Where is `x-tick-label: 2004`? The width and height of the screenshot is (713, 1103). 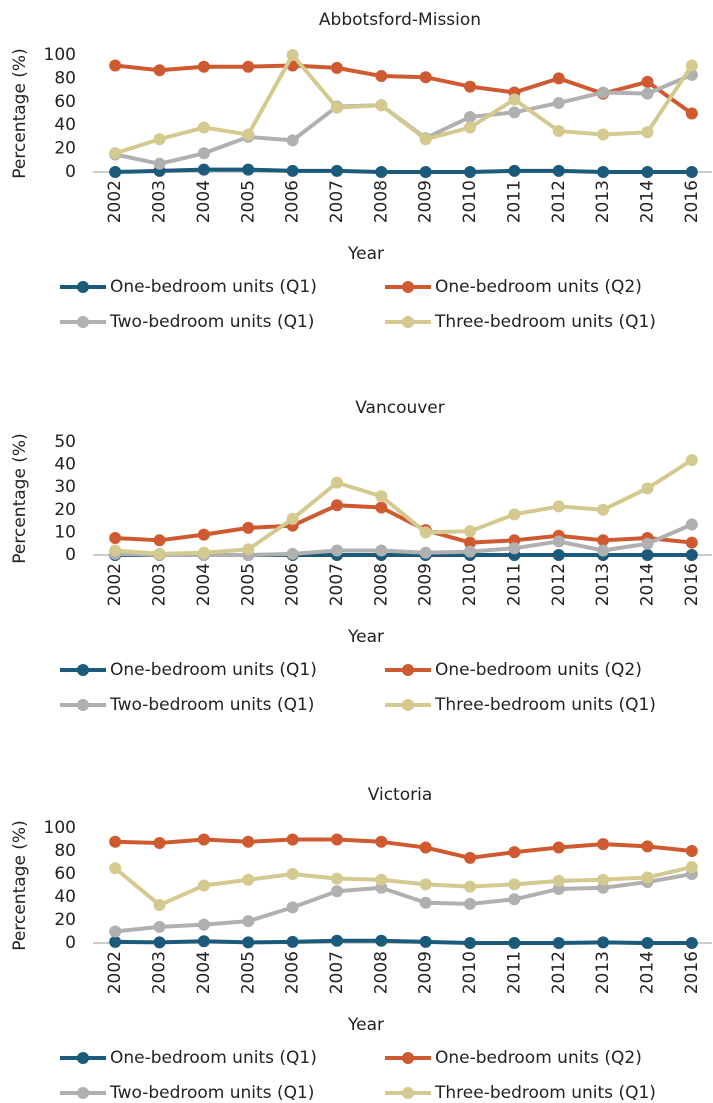
x-tick-label: 2004 is located at coordinates (204, 584).